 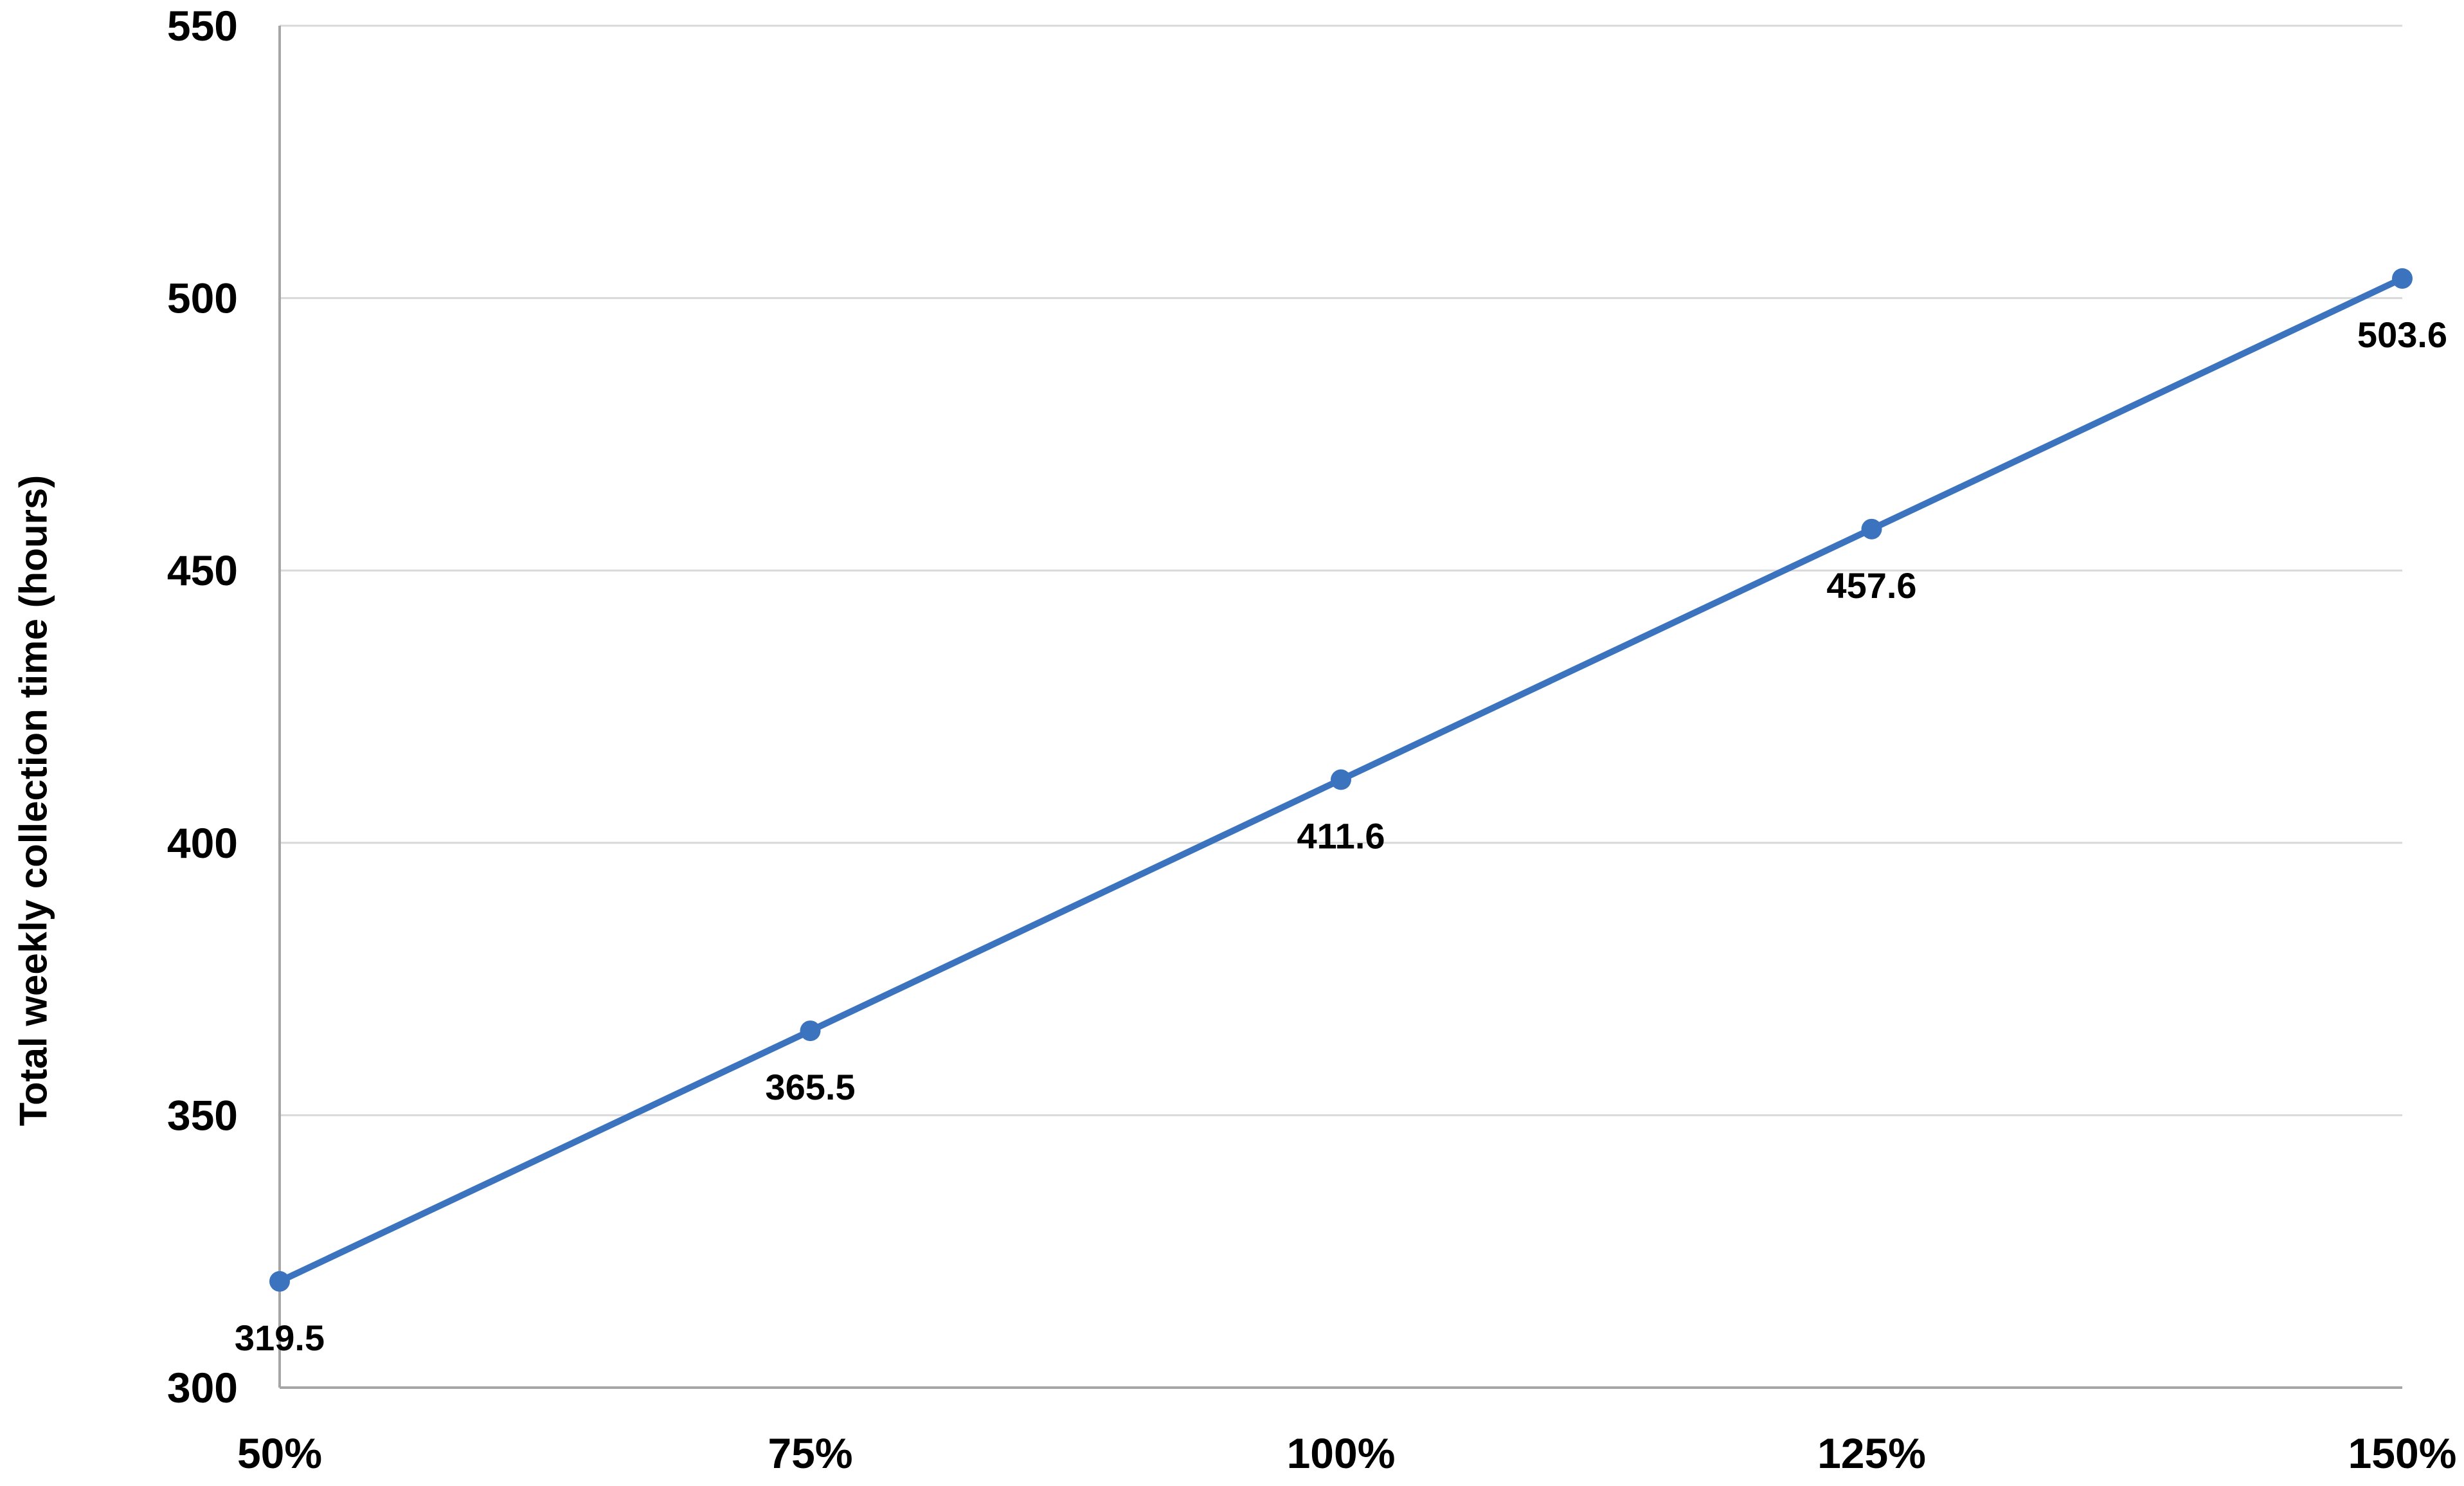 I want to click on x-axis-tick-label: 150%, so click(x=2402, y=1453).